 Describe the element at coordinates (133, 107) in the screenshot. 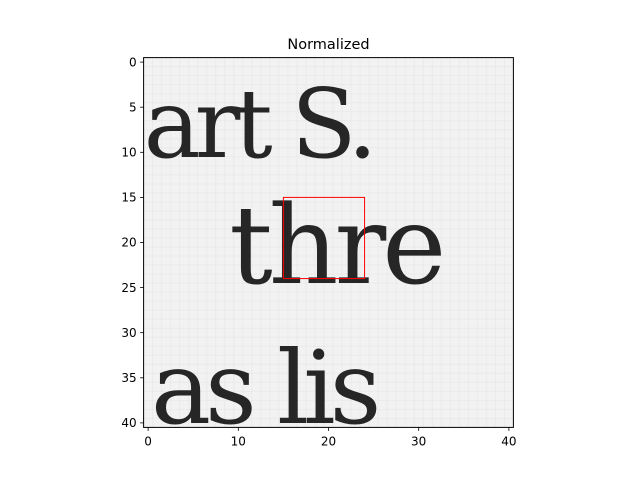

I see `y-tick-label: 5` at that location.